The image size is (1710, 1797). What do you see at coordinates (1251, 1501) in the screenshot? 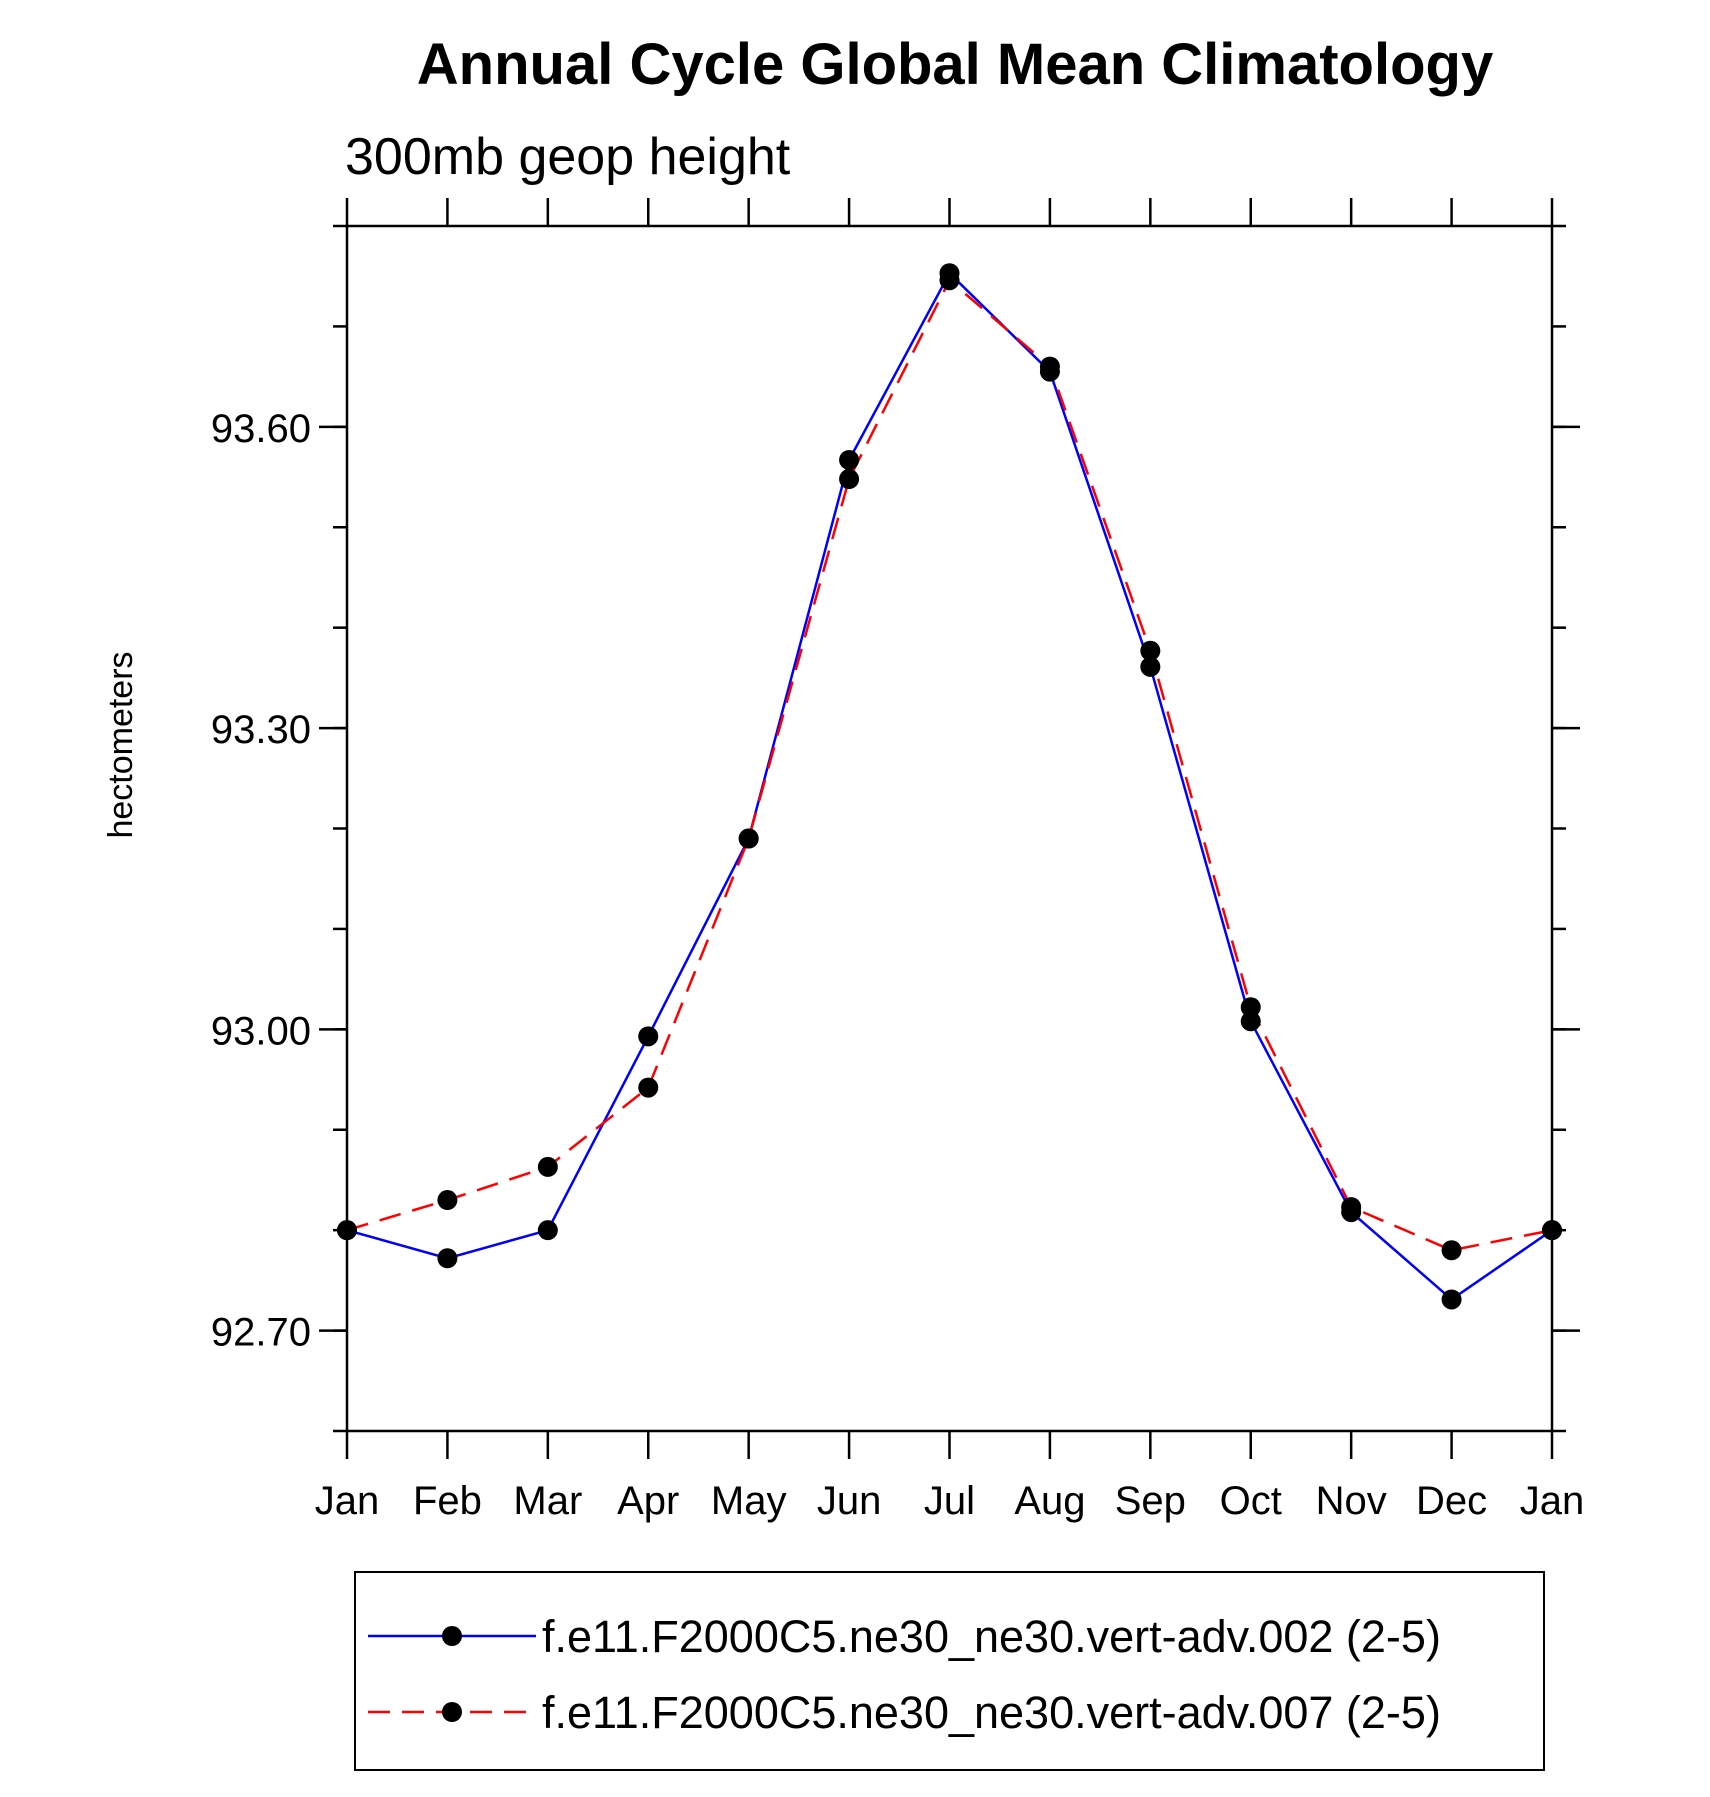
I see `x-tick-label: Oct` at bounding box center [1251, 1501].